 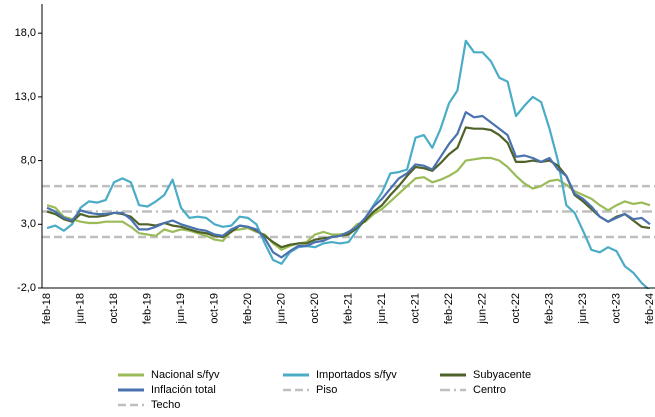 I want to click on x-tick-label: feb-20, so click(x=248, y=308).